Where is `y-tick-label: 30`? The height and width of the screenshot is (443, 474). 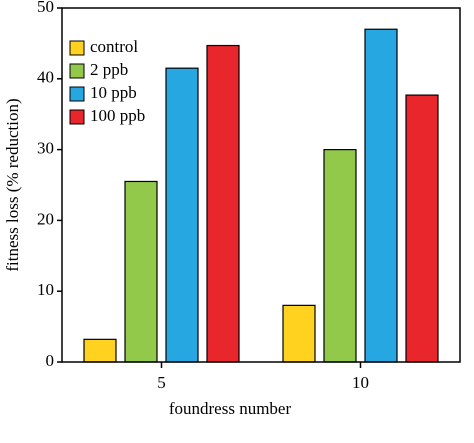
y-tick-label: 30 is located at coordinates (45, 148).